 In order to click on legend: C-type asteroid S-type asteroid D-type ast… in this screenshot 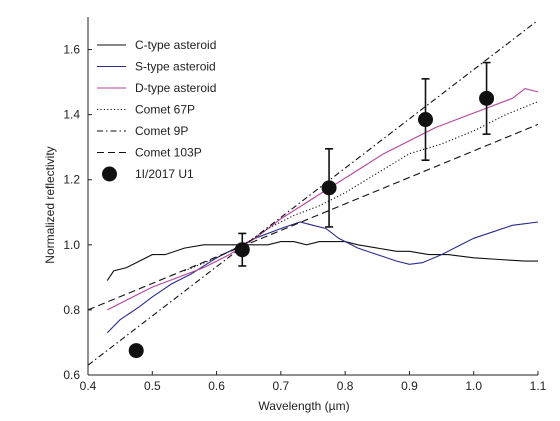, I will do `click(156, 110)`.